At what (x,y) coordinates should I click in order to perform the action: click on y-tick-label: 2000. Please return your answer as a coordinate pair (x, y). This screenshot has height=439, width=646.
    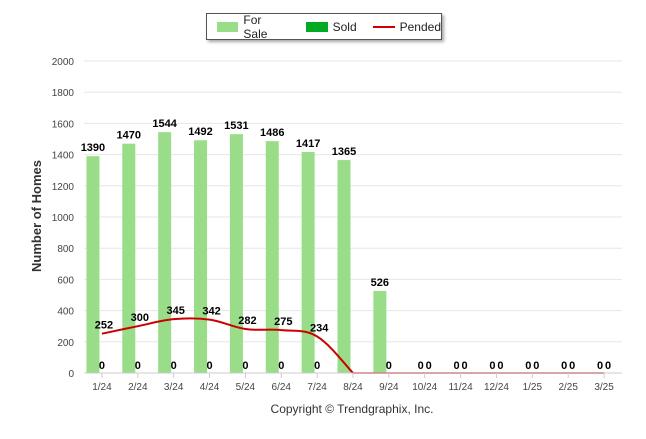
    Looking at the image, I should click on (63, 62).